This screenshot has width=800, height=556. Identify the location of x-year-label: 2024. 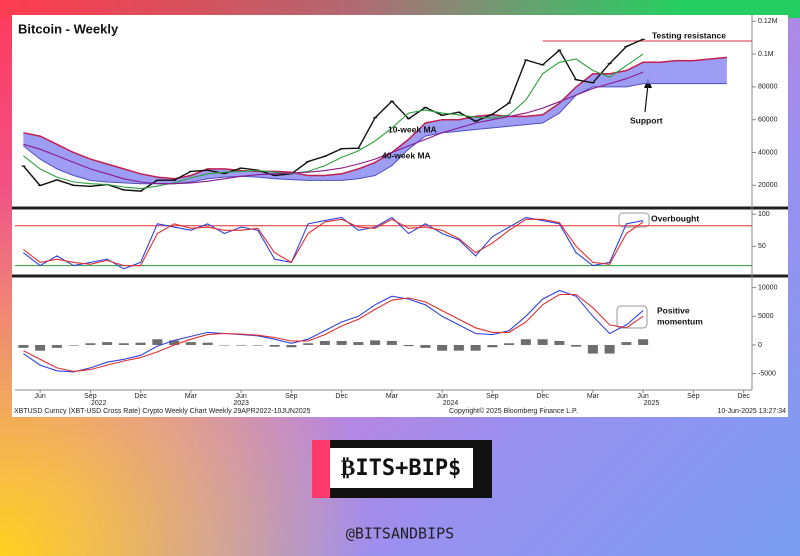
(451, 403).